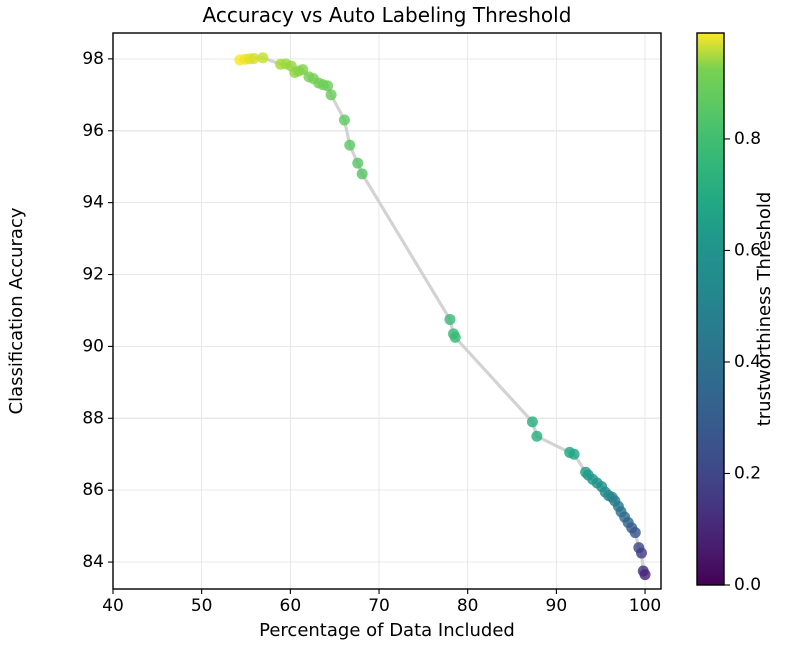 The image size is (788, 650). What do you see at coordinates (97, 310) in the screenshot?
I see `y-axis-ticks: 84 86 88 90 92 94 96 98` at bounding box center [97, 310].